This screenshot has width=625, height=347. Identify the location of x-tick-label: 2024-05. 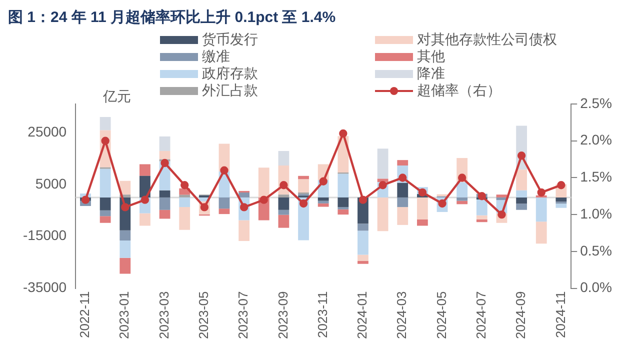
(441, 315).